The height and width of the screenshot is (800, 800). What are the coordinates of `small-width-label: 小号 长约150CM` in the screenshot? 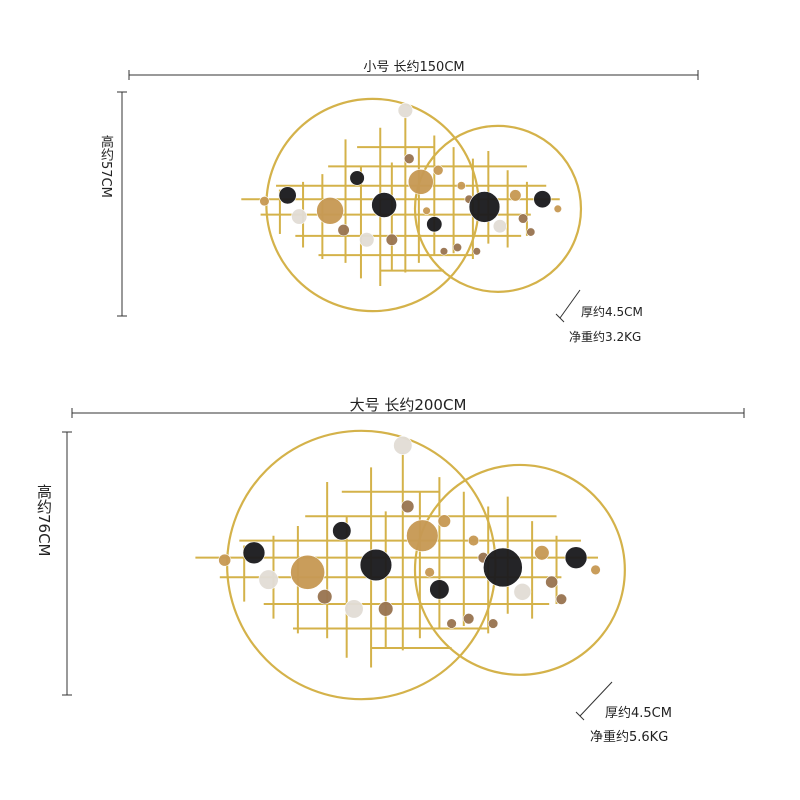 It's located at (414, 67).